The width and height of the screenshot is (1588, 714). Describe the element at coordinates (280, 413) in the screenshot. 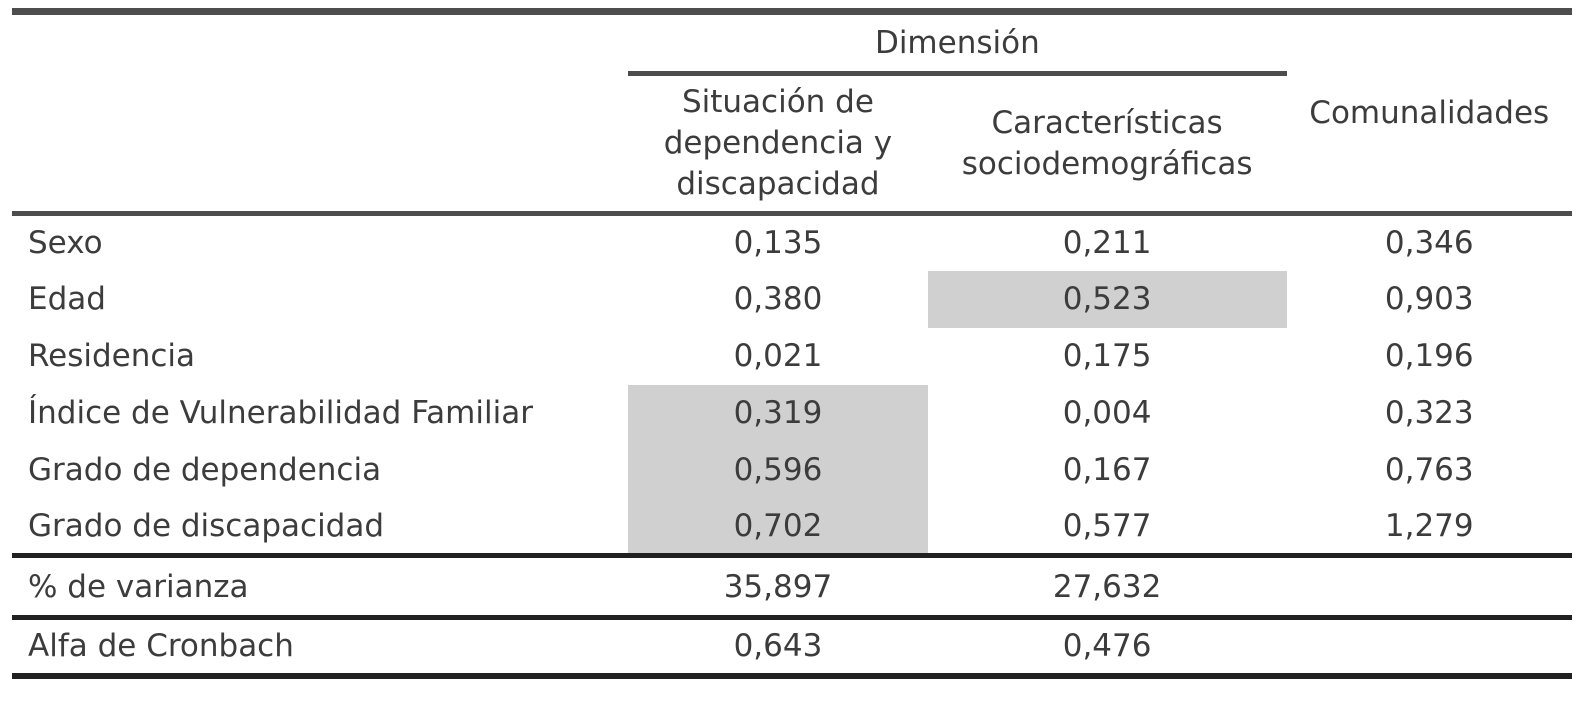

I see `row-label: Índice de Vulnerabilidad Familiar` at that location.